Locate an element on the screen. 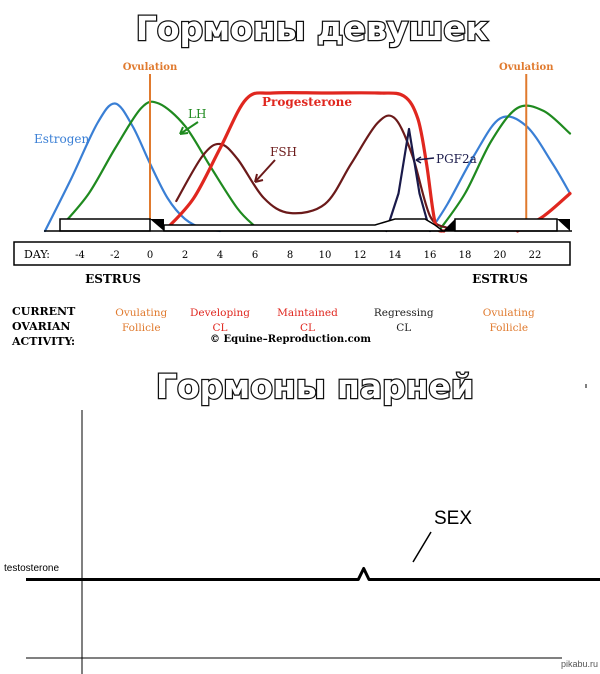  pgf2a-arrow is located at coordinates (425, 159).